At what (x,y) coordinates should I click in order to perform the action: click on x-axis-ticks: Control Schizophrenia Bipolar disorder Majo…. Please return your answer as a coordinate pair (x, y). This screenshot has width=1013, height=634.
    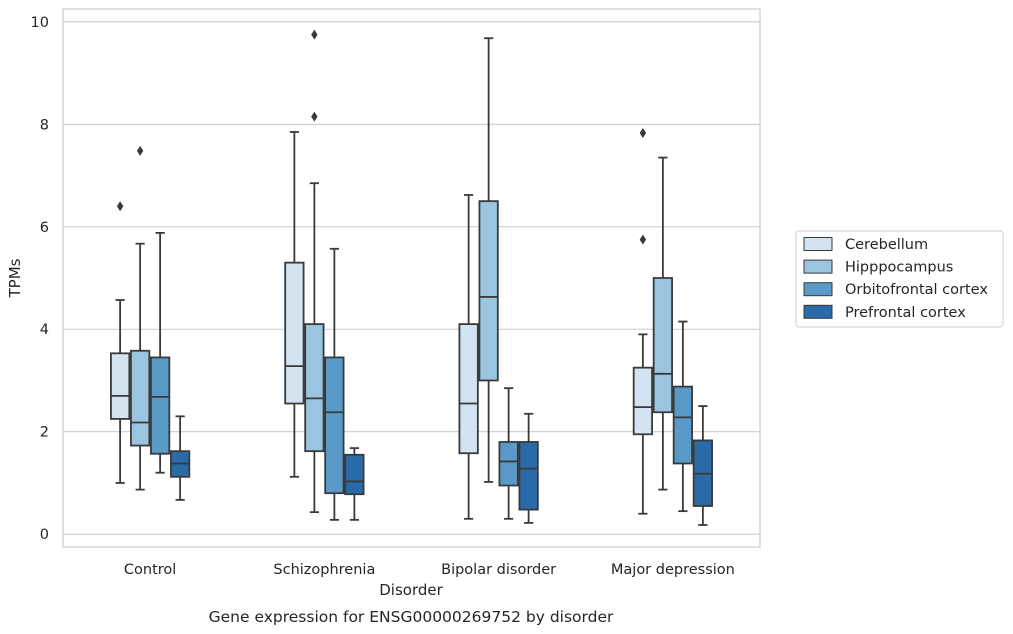
    Looking at the image, I should click on (429, 570).